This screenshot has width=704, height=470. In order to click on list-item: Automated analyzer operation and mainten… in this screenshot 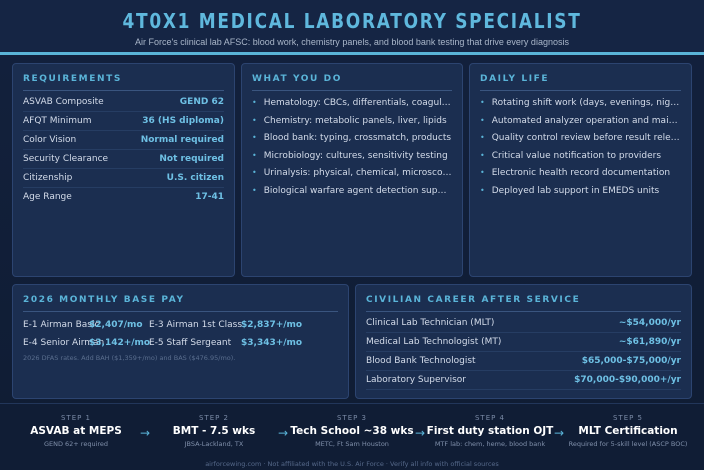, I will do `click(580, 121)`.